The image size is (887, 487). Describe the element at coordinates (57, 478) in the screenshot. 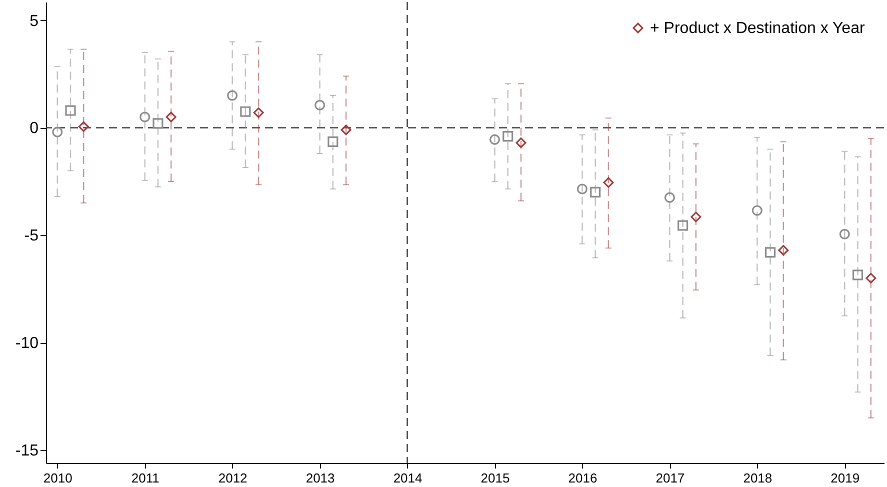

I see `x-tick-label: 2010` at that location.